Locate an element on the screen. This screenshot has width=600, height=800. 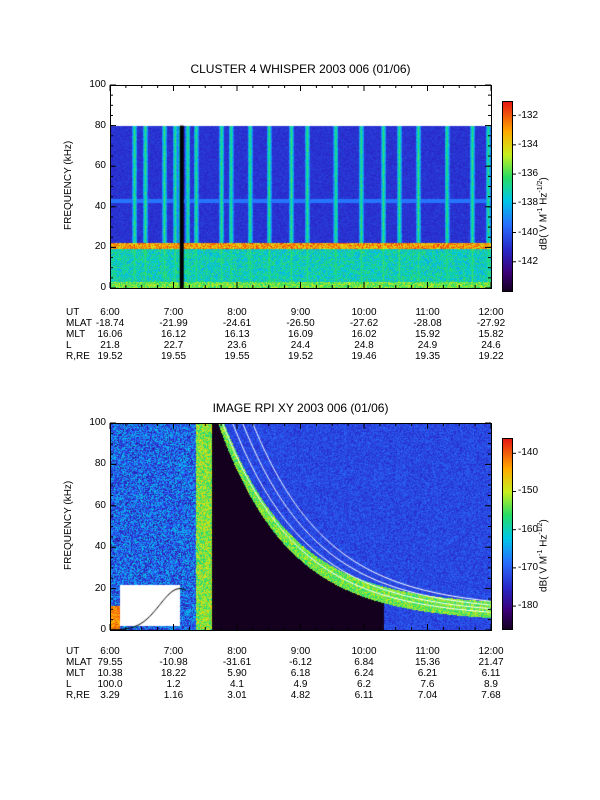
panel1-eph-value: 16.06 is located at coordinates (110, 334).